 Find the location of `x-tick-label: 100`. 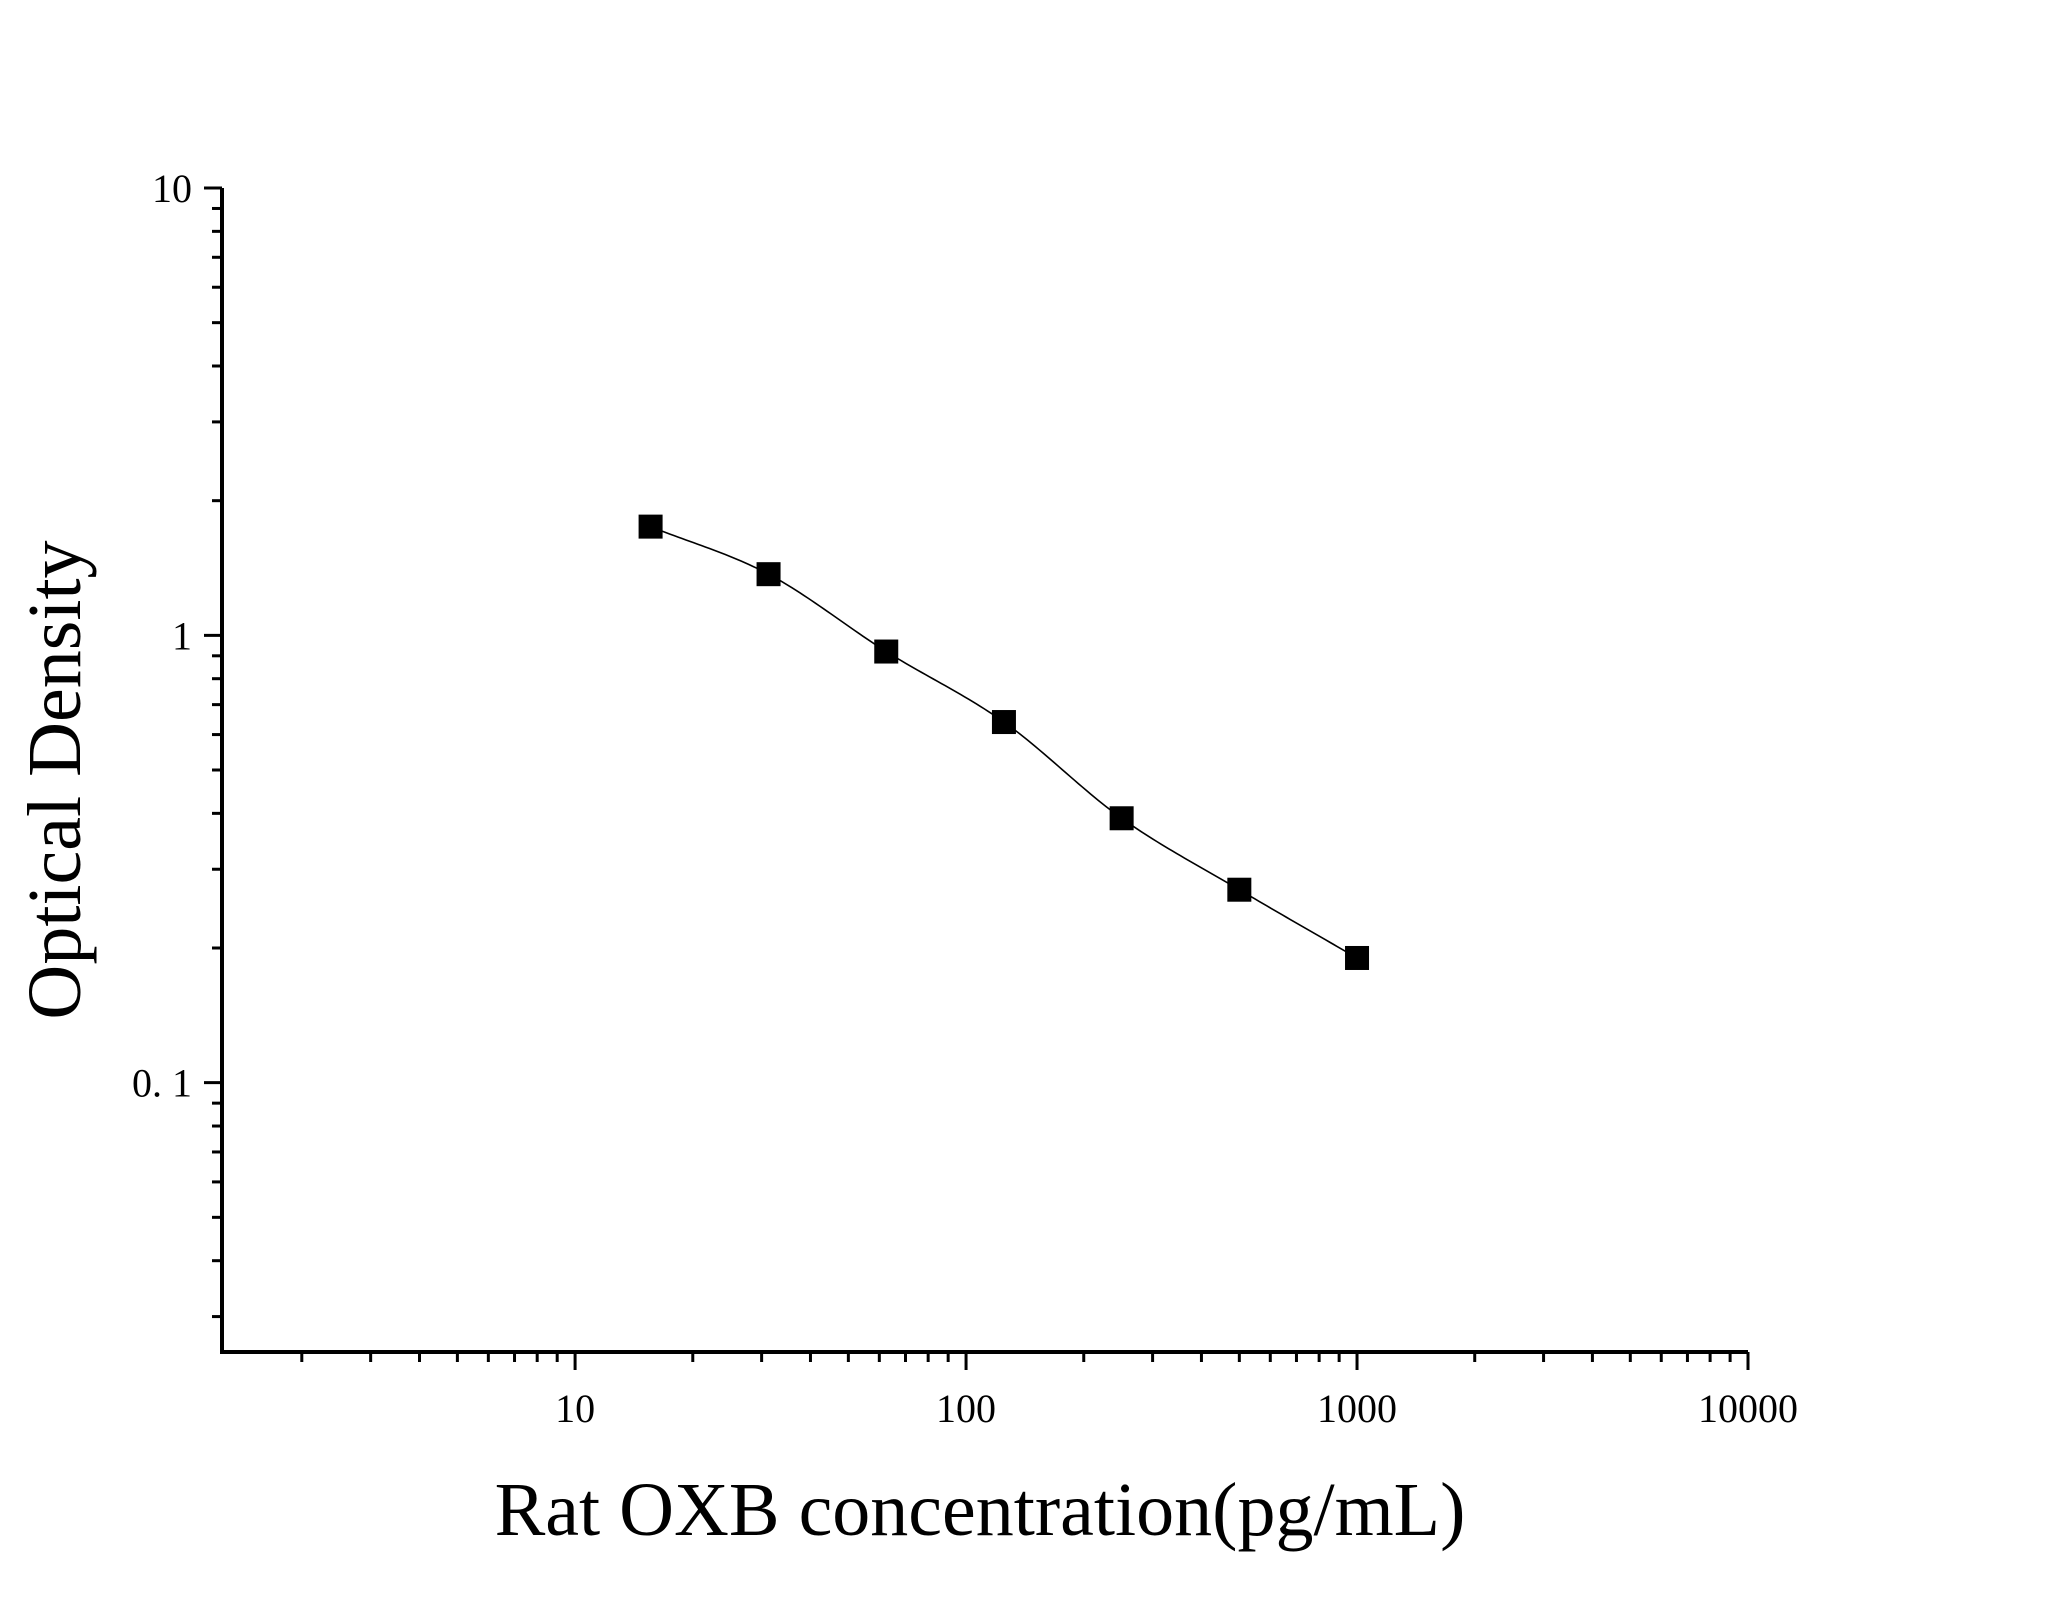

x-tick-label: 100 is located at coordinates (966, 1408).